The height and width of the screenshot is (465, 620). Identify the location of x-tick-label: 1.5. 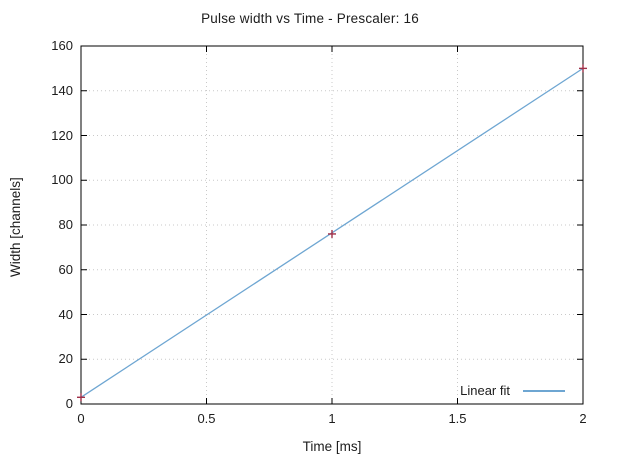
(457, 418).